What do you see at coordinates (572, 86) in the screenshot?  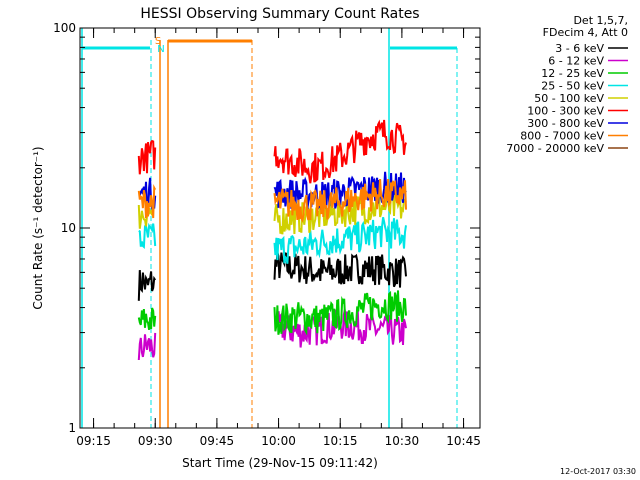 I see `legend-label: 25 - 50 keV` at bounding box center [572, 86].